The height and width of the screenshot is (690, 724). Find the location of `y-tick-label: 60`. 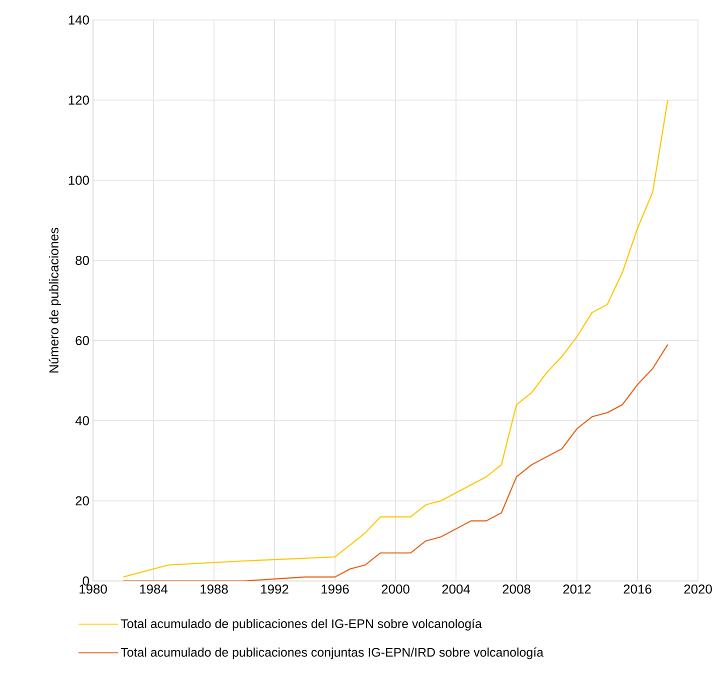

y-tick-label: 60 is located at coordinates (82, 341).